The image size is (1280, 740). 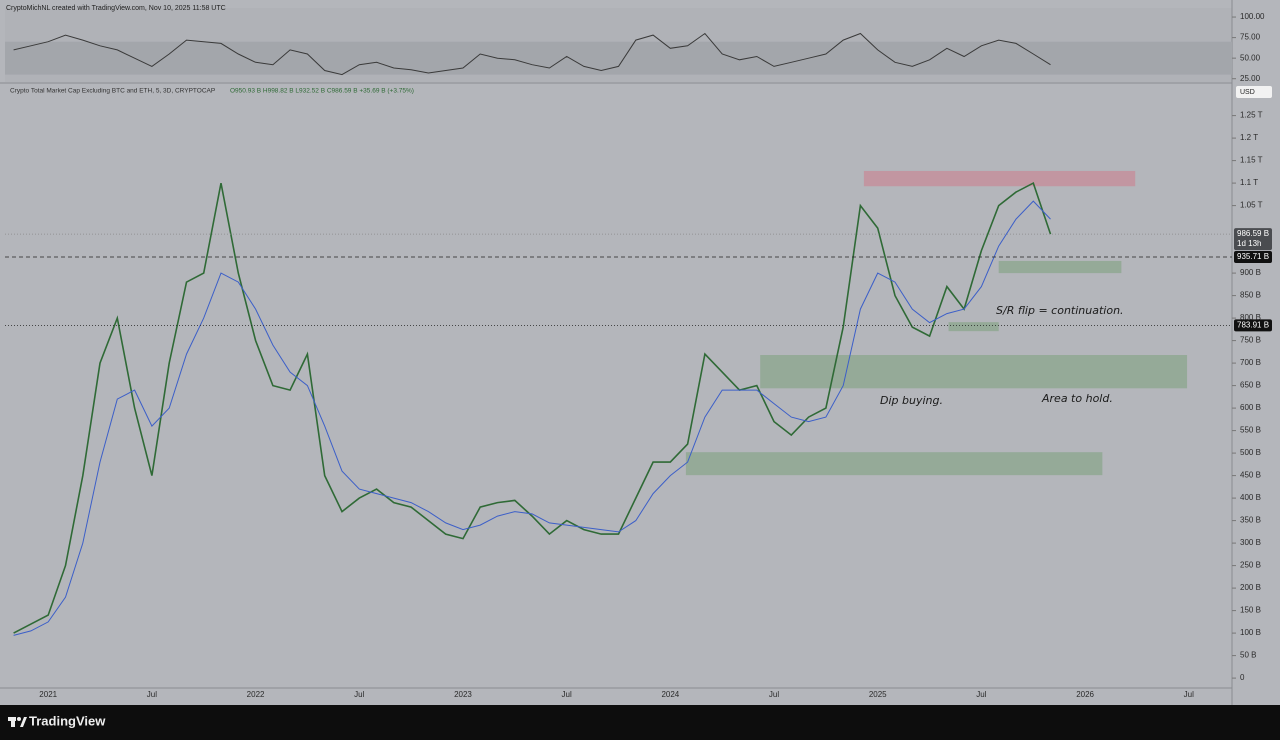 What do you see at coordinates (878, 694) in the screenshot?
I see `x-tick-label: 2025` at bounding box center [878, 694].